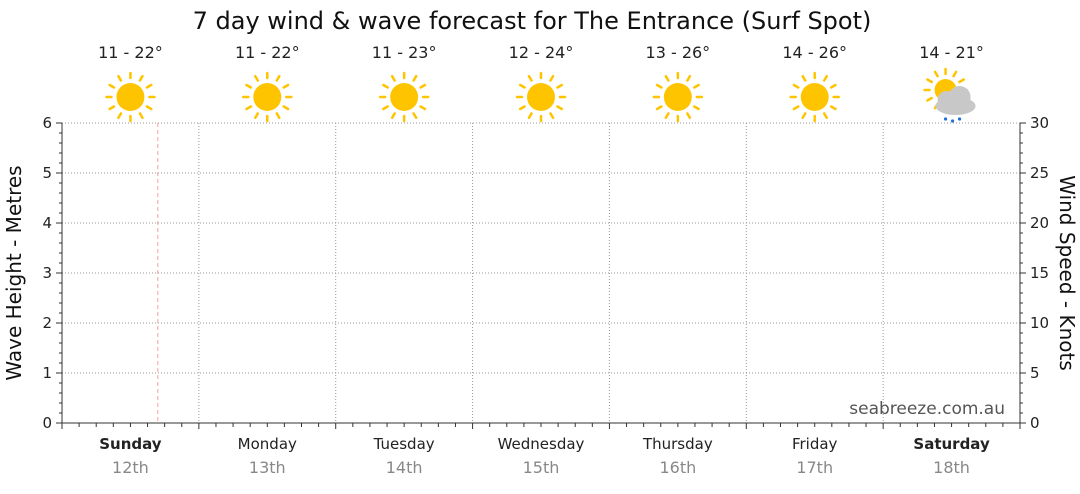 The height and width of the screenshot is (494, 1080). What do you see at coordinates (130, 444) in the screenshot?
I see `day-label: Sunday` at bounding box center [130, 444].